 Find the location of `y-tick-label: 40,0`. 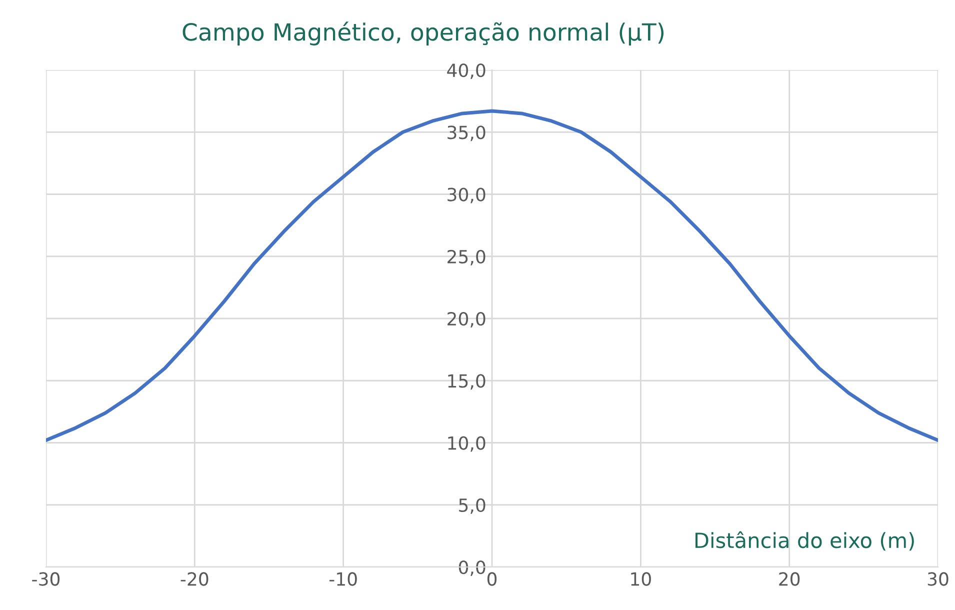

y-tick-label: 40,0 is located at coordinates (466, 71).